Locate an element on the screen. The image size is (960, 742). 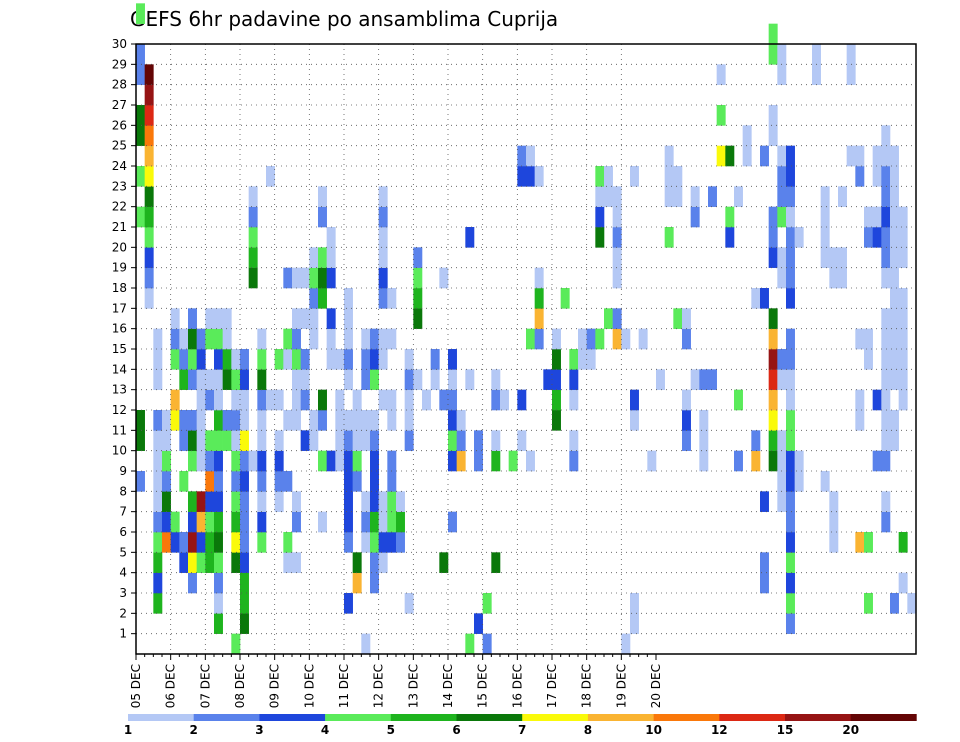
colorbar-label: 20 is located at coordinates (850, 730).